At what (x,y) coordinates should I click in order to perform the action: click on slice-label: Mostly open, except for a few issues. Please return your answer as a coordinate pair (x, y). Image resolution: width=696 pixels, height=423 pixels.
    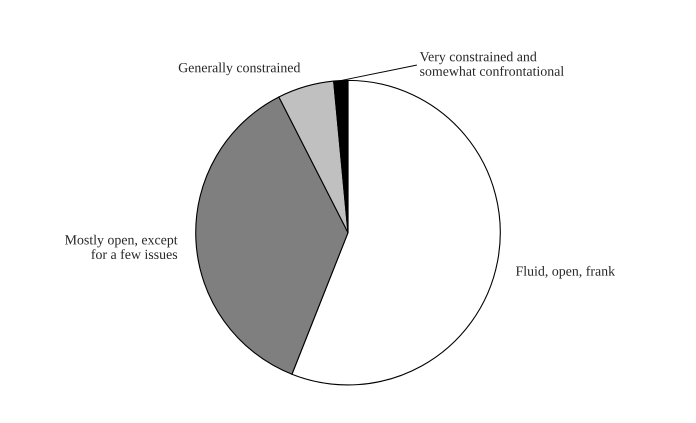
    Looking at the image, I should click on (121, 247).